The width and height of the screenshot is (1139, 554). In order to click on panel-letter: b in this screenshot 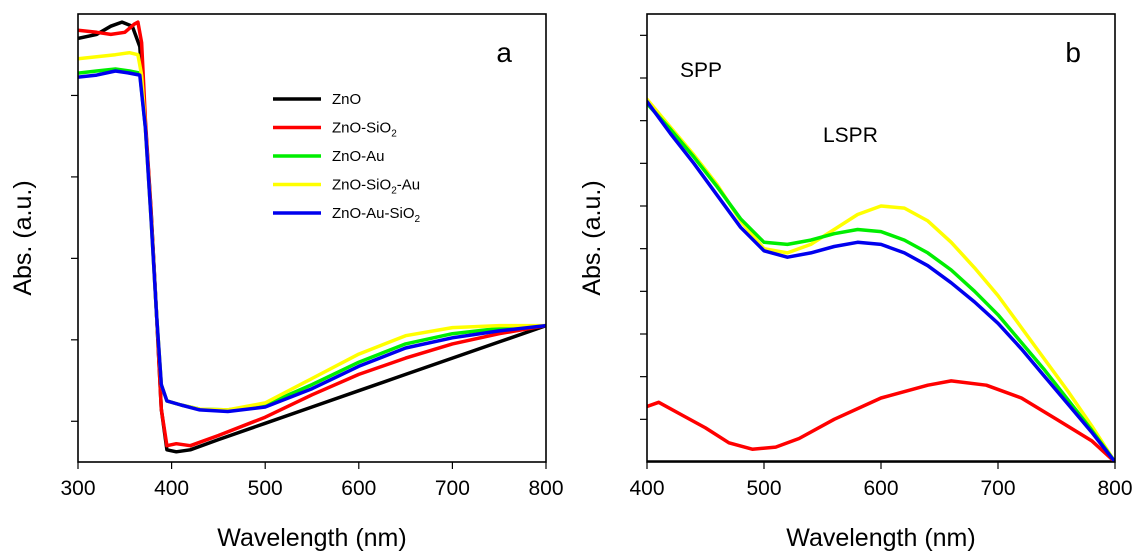, I will do `click(1073, 52)`.